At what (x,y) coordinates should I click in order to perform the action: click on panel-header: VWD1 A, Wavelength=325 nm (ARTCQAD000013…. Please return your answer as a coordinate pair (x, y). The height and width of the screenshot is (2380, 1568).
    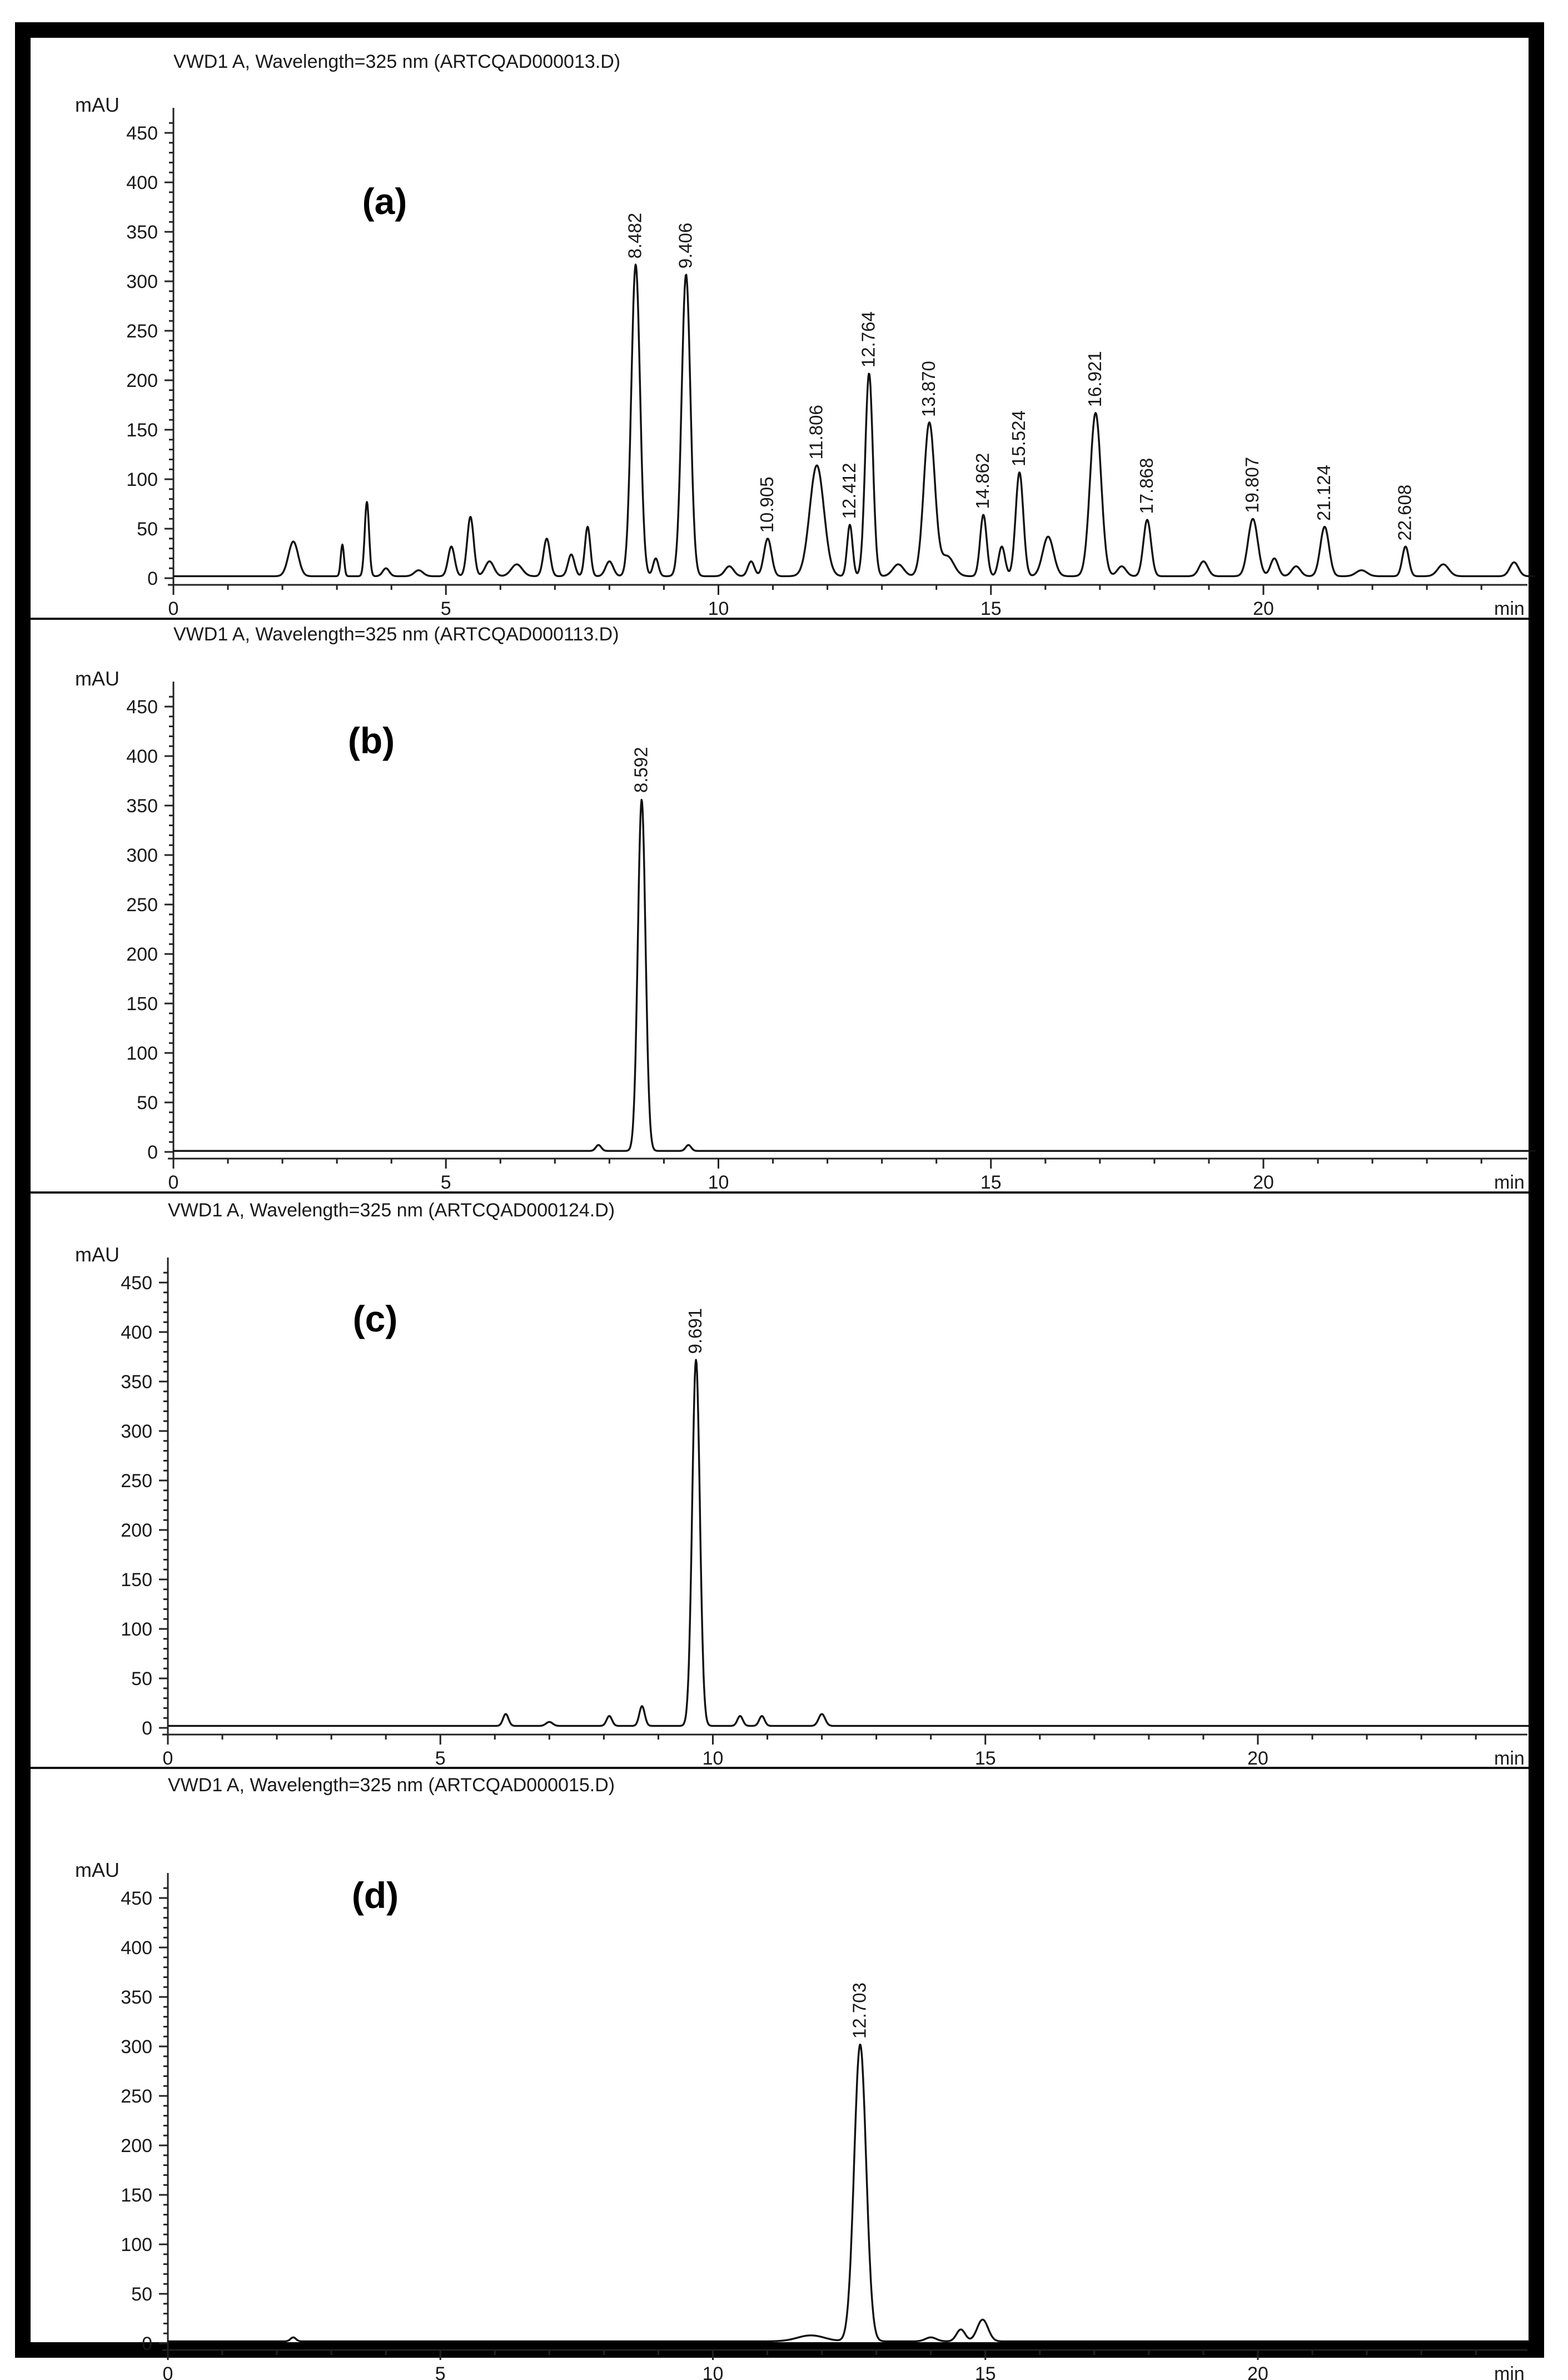
    Looking at the image, I should click on (396, 61).